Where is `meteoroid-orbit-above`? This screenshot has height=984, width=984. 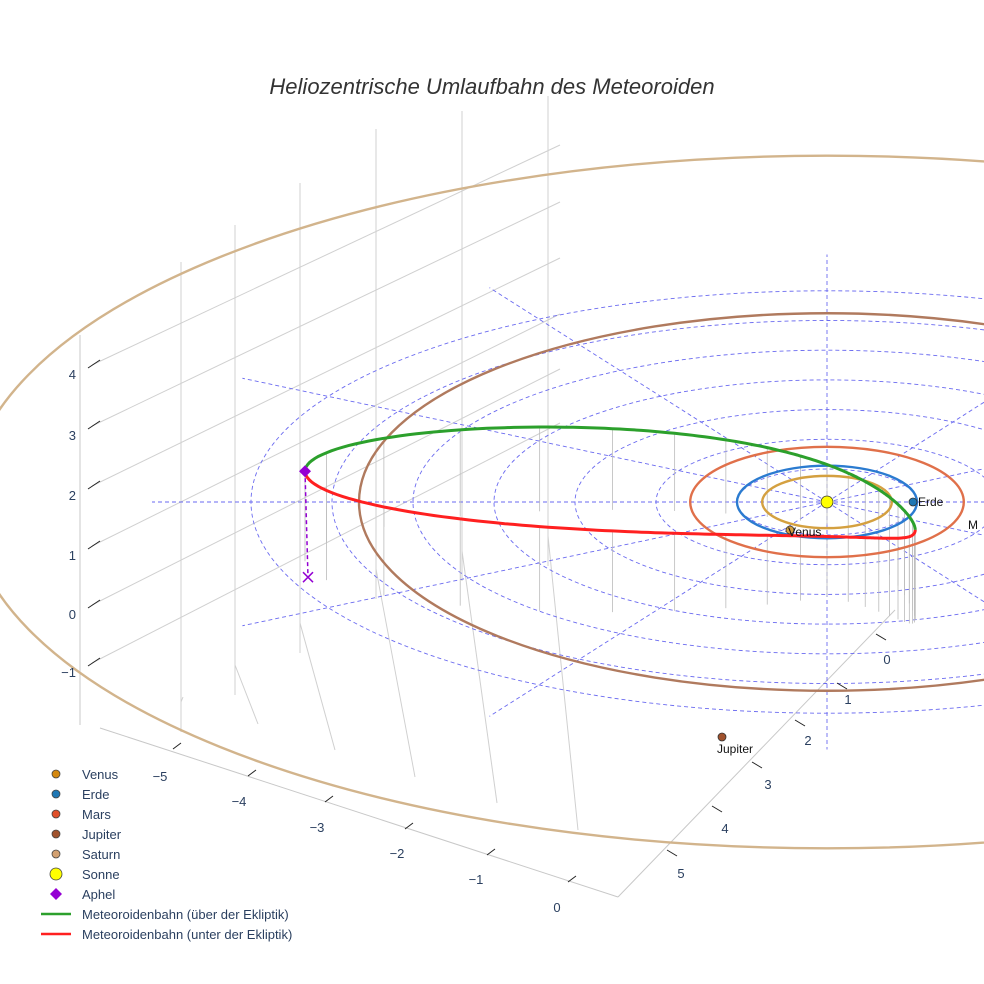
meteoroid-orbit-above is located at coordinates (610, 477).